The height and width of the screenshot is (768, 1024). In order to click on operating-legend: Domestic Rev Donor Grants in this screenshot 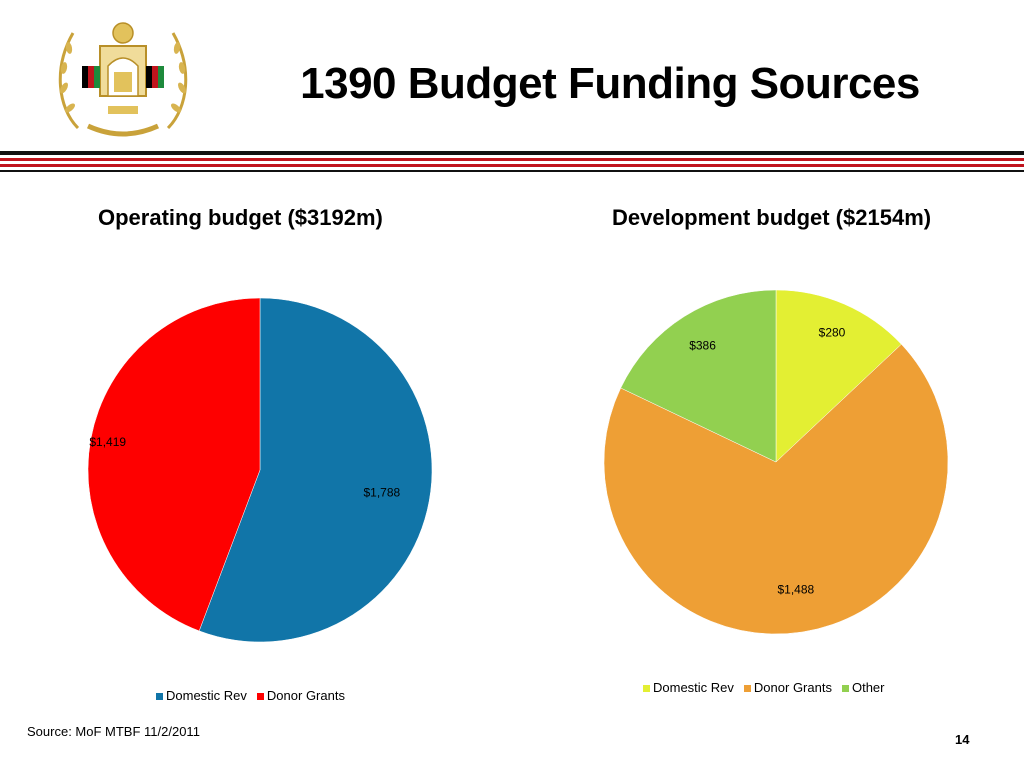, I will do `click(255, 695)`.